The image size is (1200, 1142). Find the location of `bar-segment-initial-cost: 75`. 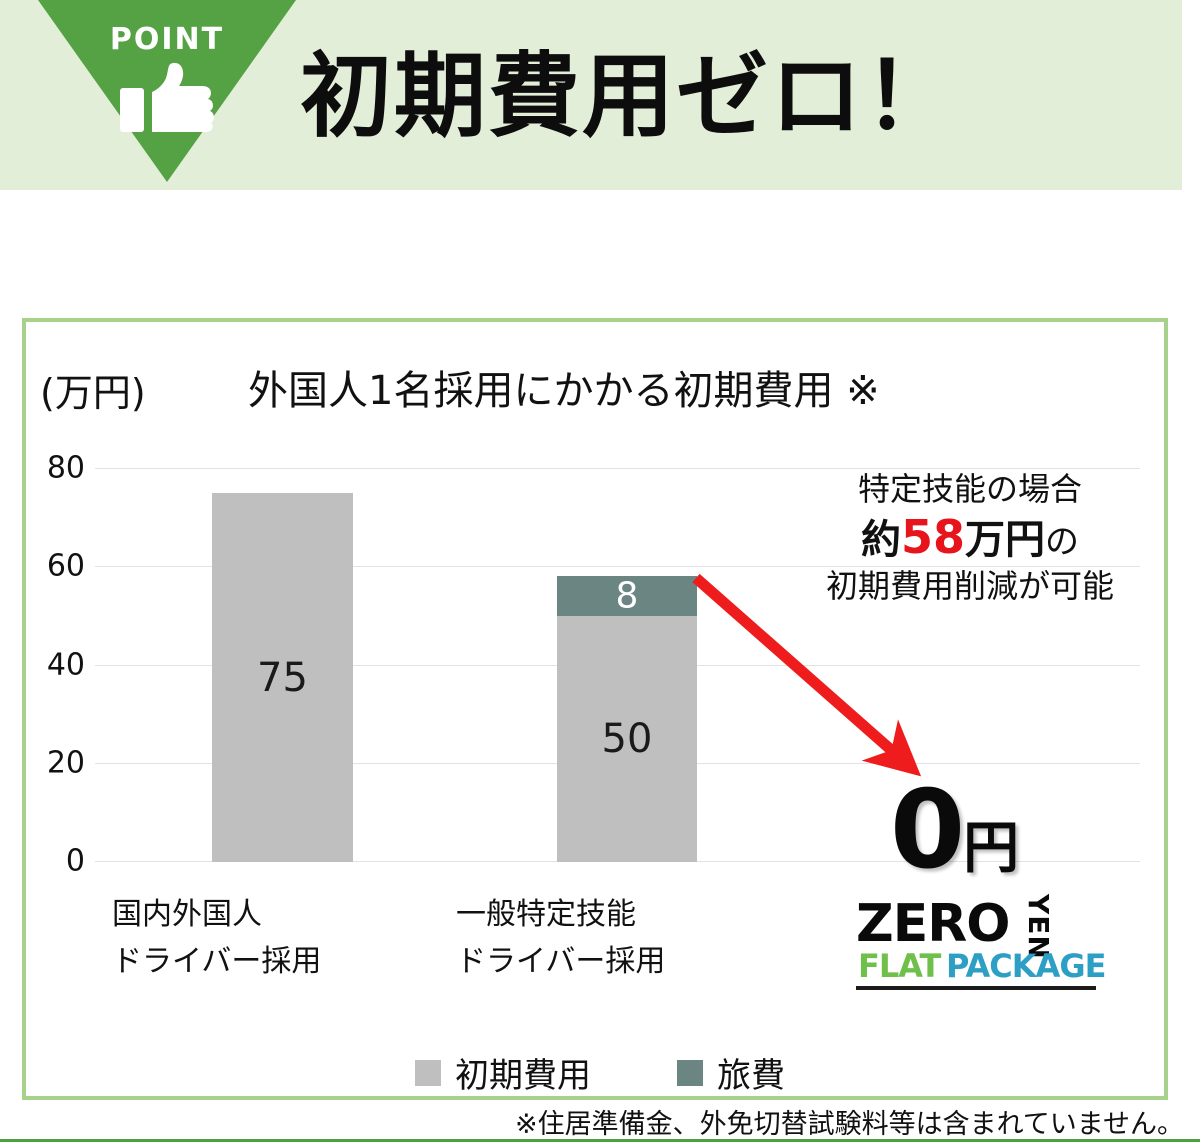

bar-segment-initial-cost: 75 is located at coordinates (282, 677).